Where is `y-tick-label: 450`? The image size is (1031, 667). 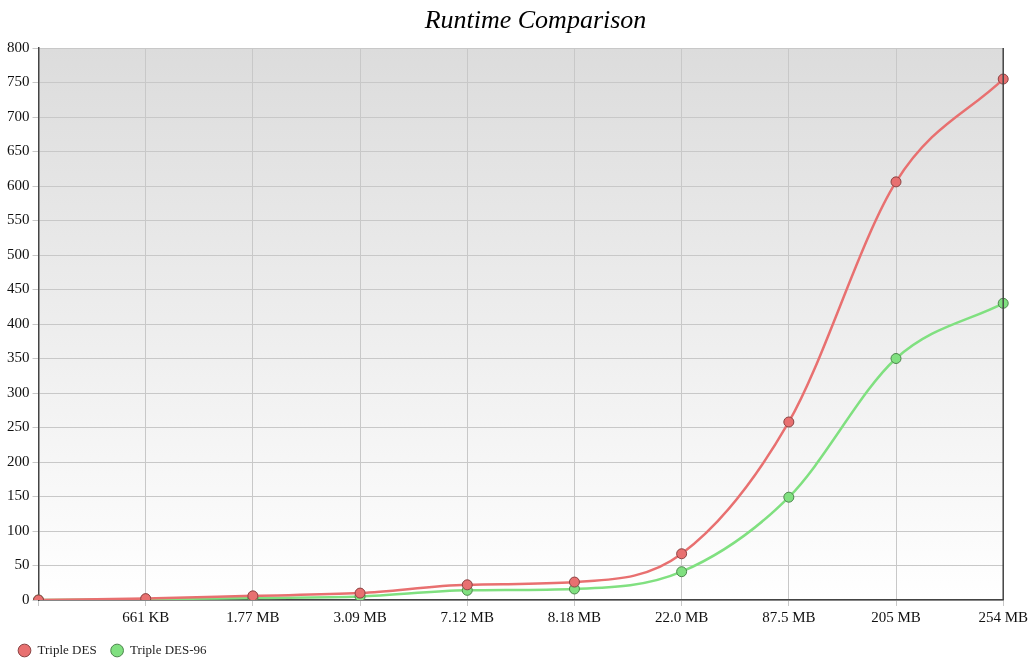 y-tick-label: 450 is located at coordinates (18, 288).